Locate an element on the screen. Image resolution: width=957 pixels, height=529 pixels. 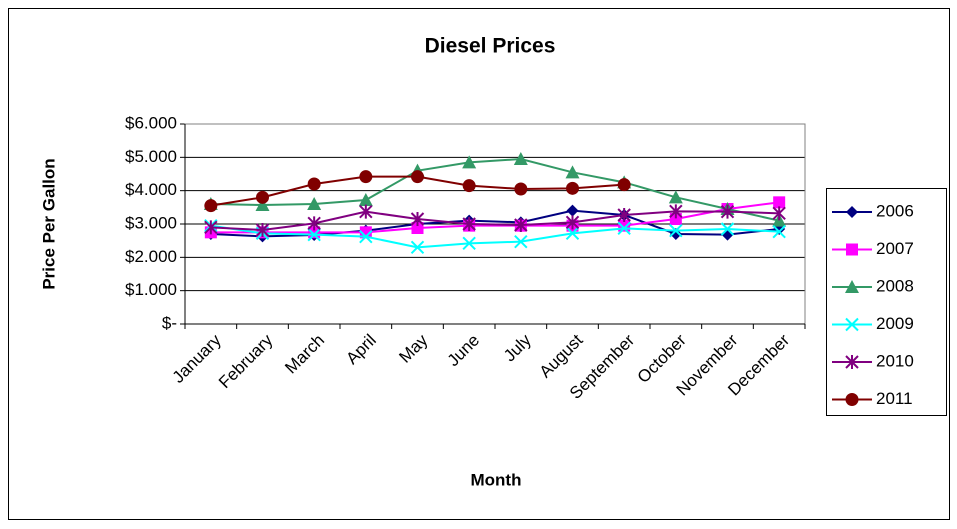
y-axis-title: Price Per Gallon is located at coordinates (48, 223).